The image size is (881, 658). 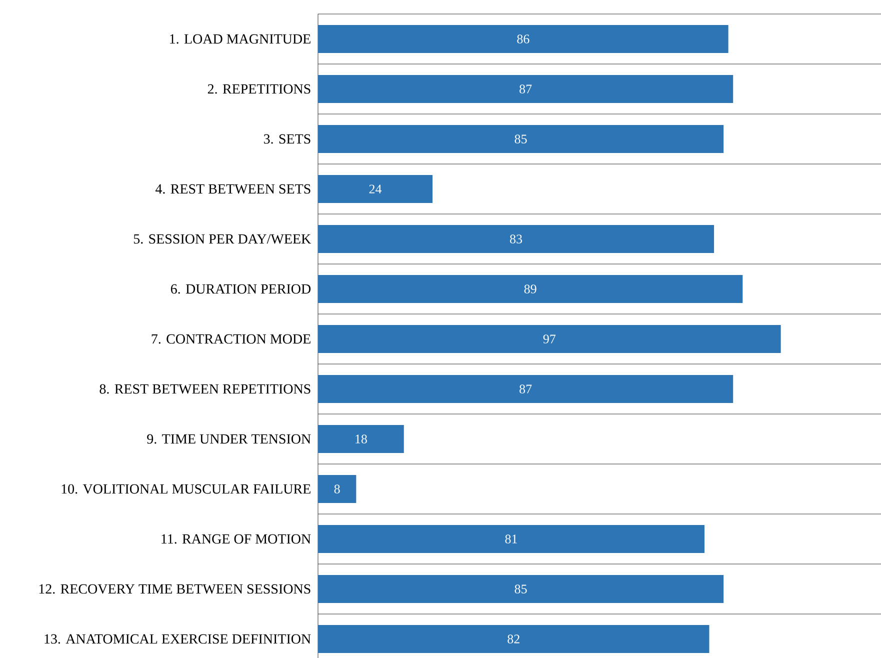 I want to click on data-label: 97, so click(x=549, y=339).